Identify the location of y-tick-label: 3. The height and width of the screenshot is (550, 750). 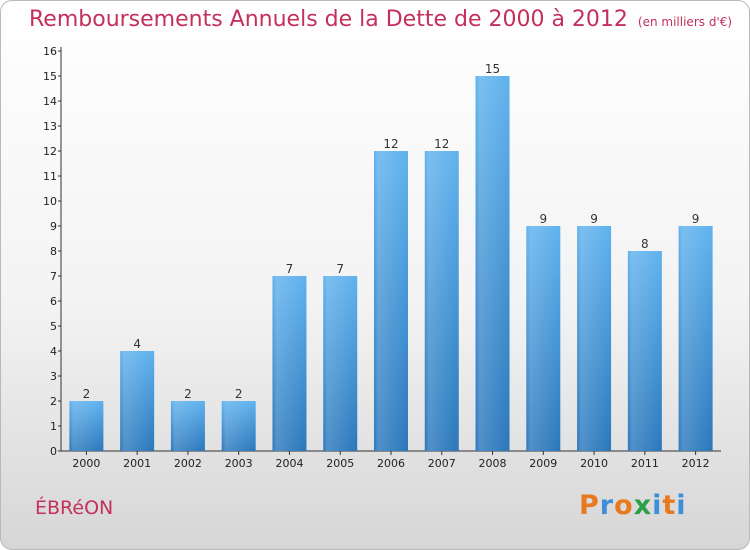
(53, 376).